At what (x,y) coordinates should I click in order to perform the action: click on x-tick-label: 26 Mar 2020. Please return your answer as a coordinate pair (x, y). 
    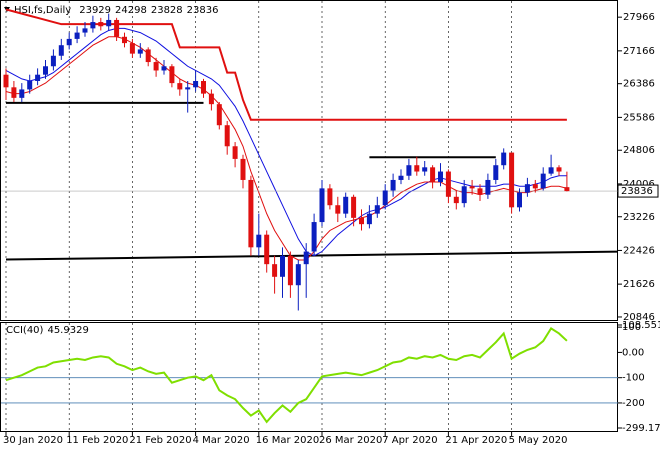
    Looking at the image, I should click on (350, 440).